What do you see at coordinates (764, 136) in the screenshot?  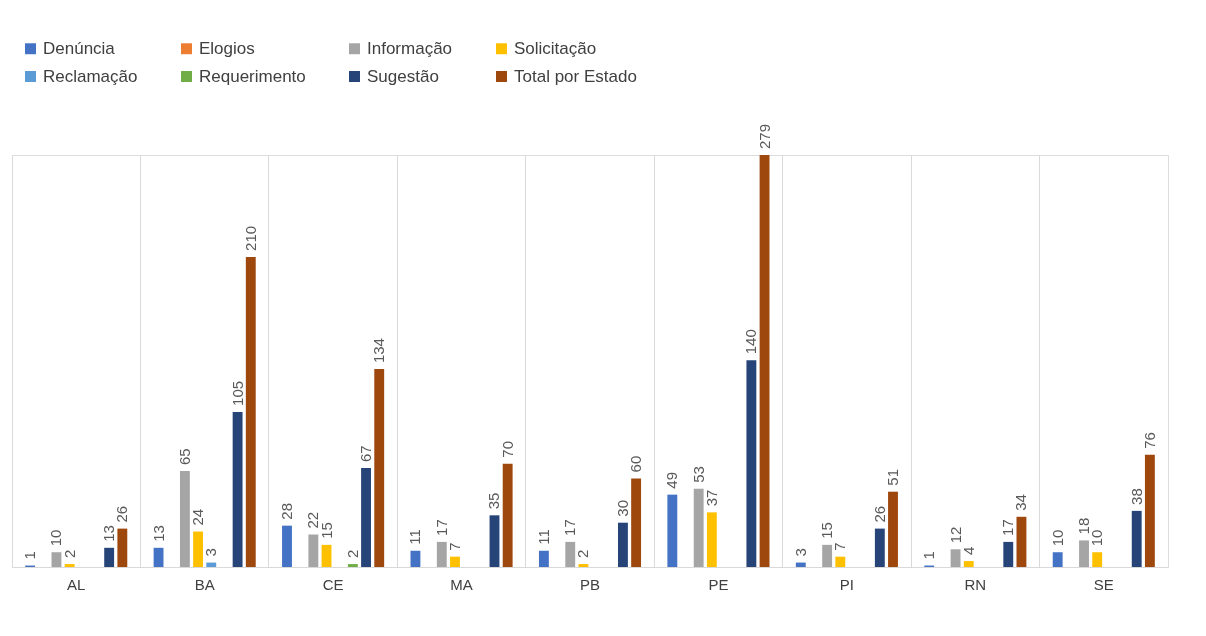 I see `data-label: 279` at bounding box center [764, 136].